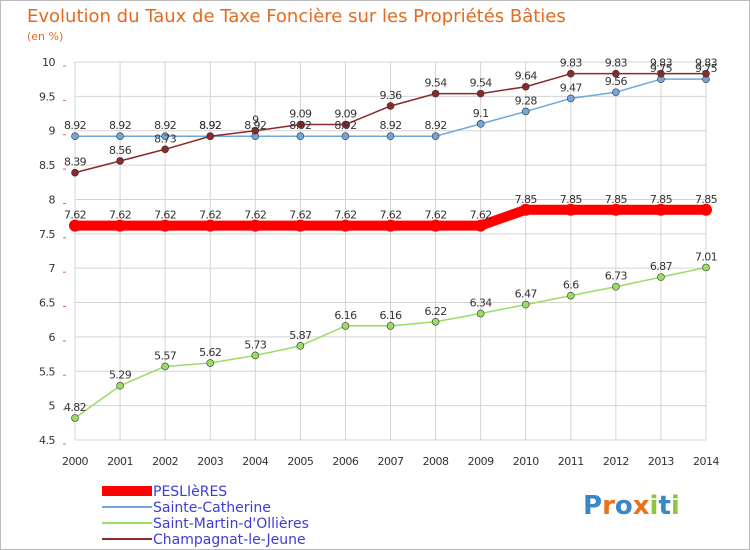 Image resolution: width=750 pixels, height=550 pixels. I want to click on data-label: 5.87, so click(300, 335).